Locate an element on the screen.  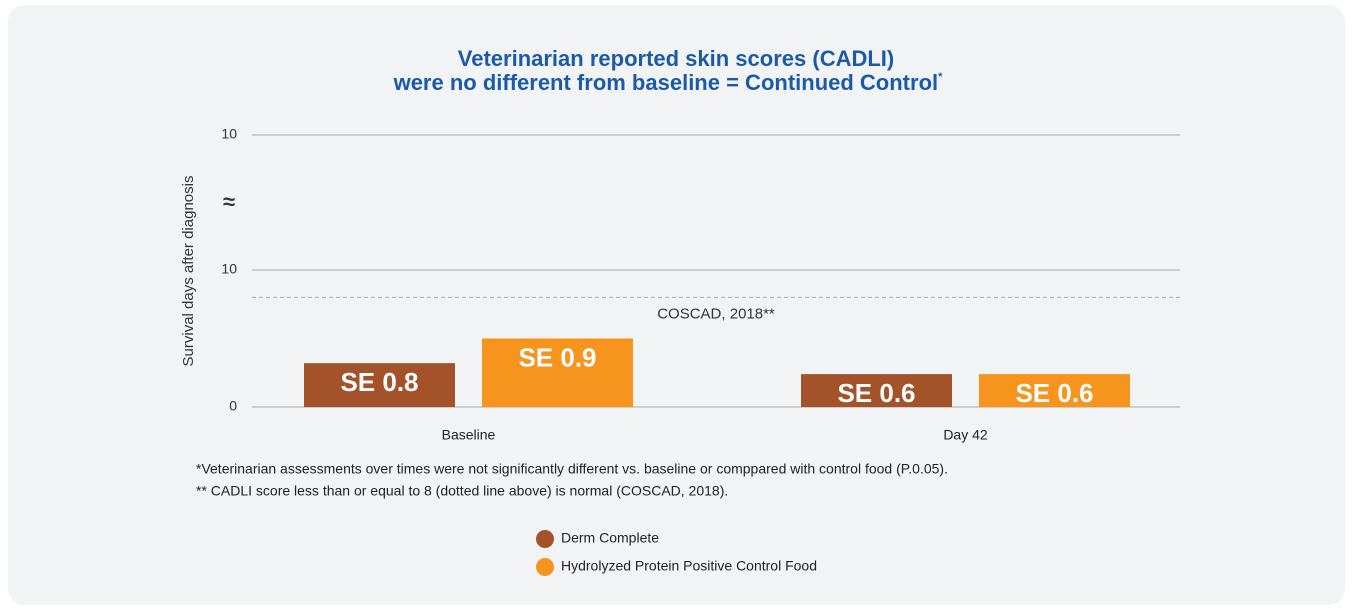
x-tick-label: Day 42 is located at coordinates (965, 435).